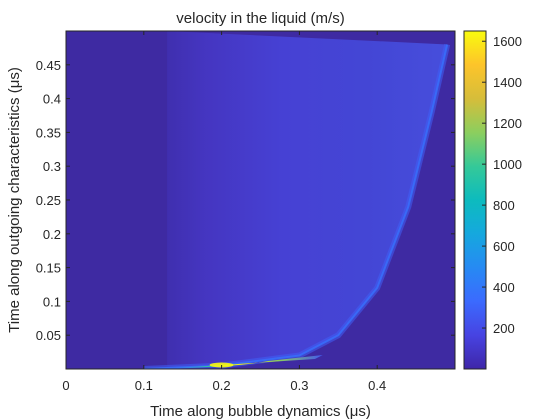  What do you see at coordinates (507, 123) in the screenshot?
I see `colorbar-tick-label: 1200` at bounding box center [507, 123].